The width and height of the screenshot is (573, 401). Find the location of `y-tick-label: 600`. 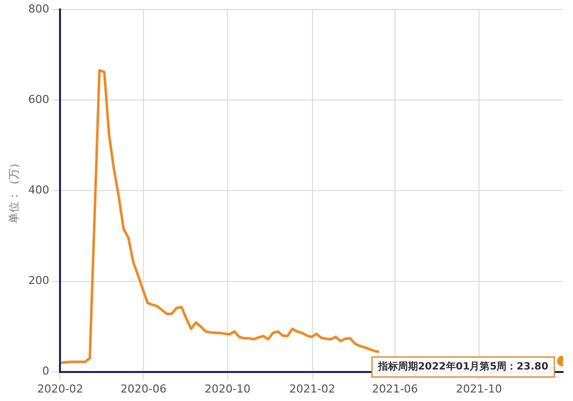

y-tick-label: 600 is located at coordinates (39, 99).